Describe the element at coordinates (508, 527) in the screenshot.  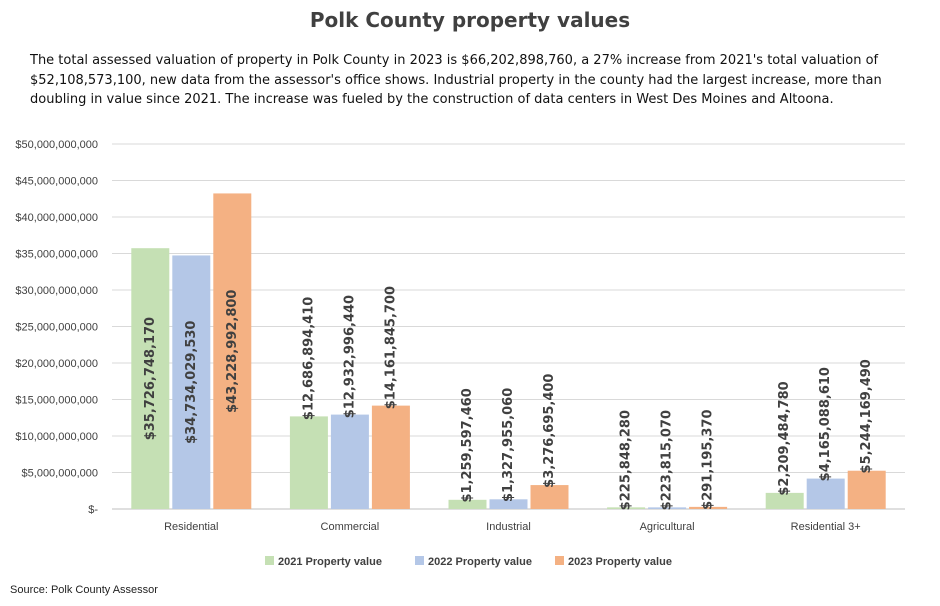
I see `x-tick-label: Industrial` at that location.